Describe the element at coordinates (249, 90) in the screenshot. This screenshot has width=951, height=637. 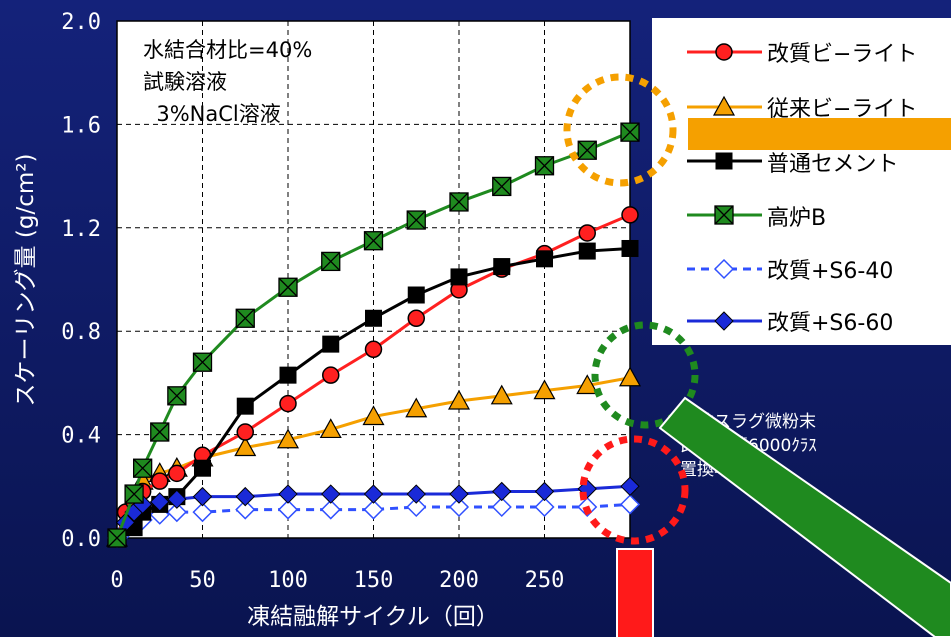
I see `condition-annotation: 水結合材比=40% 試験溶液 3%NaCl溶液` at that location.